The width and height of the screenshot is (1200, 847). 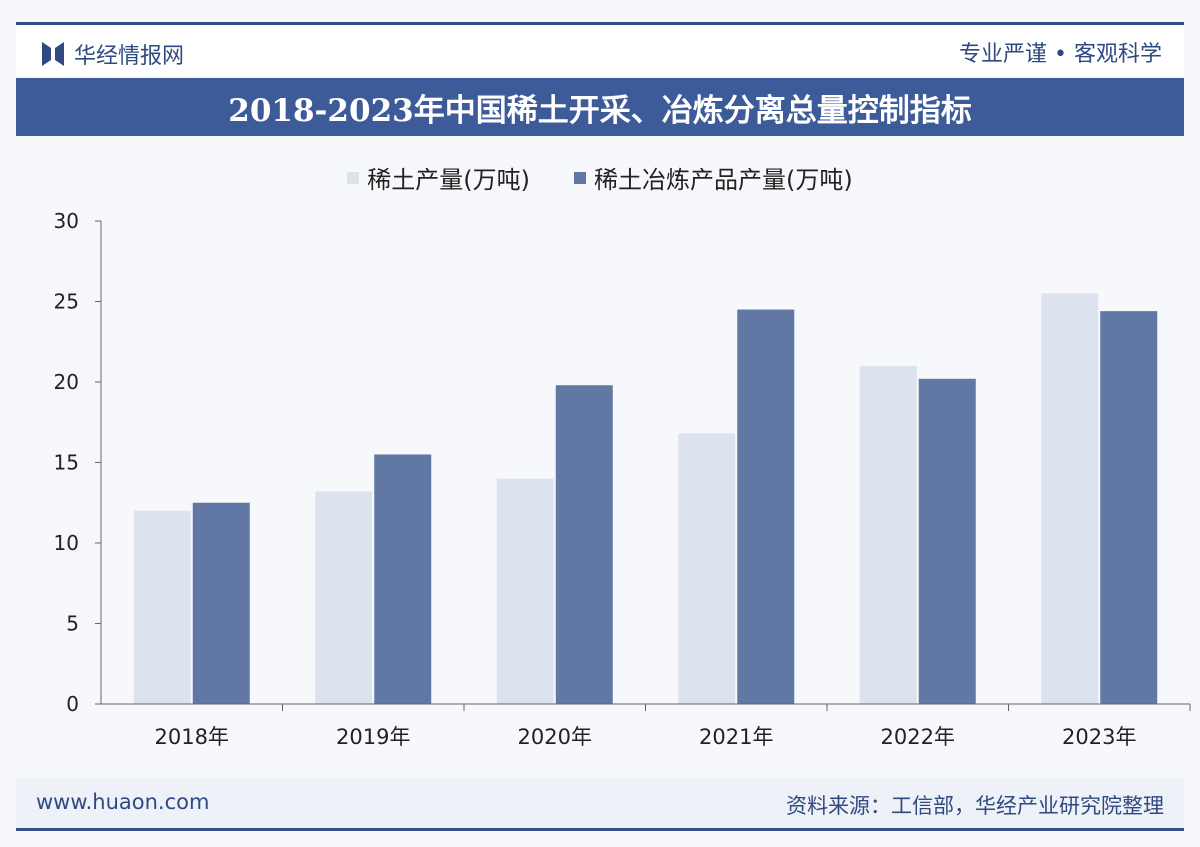 I want to click on y-tick-label: 25, so click(x=66, y=302).